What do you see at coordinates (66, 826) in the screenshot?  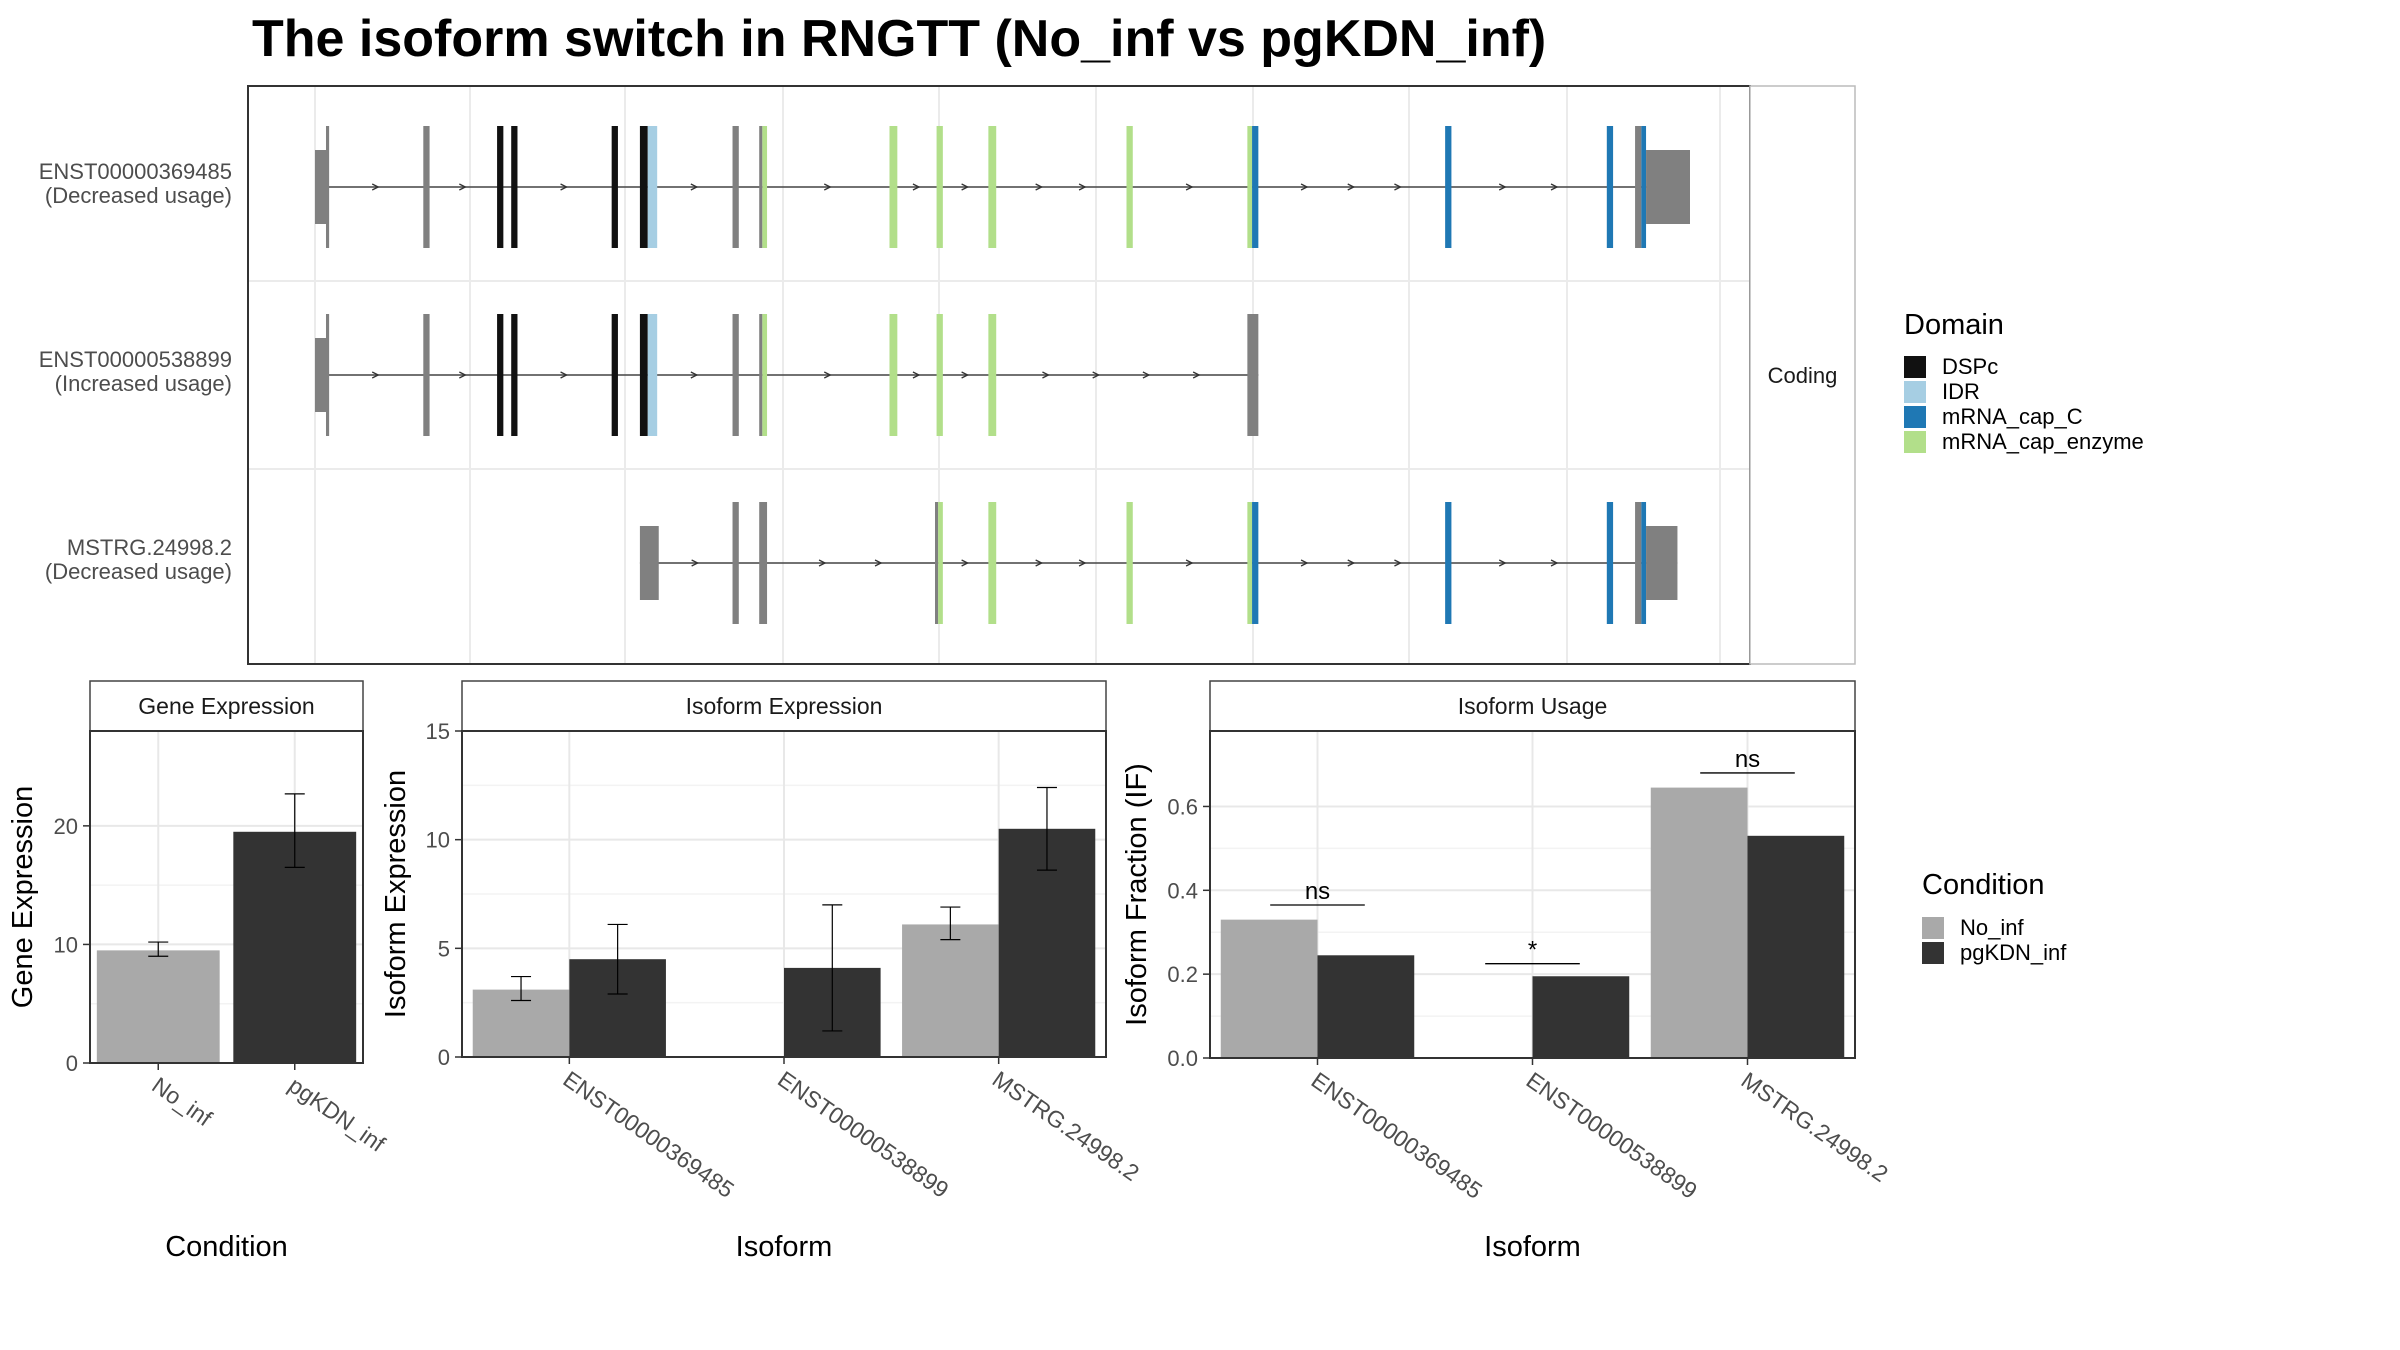 I see `y-tick-label: 20` at bounding box center [66, 826].